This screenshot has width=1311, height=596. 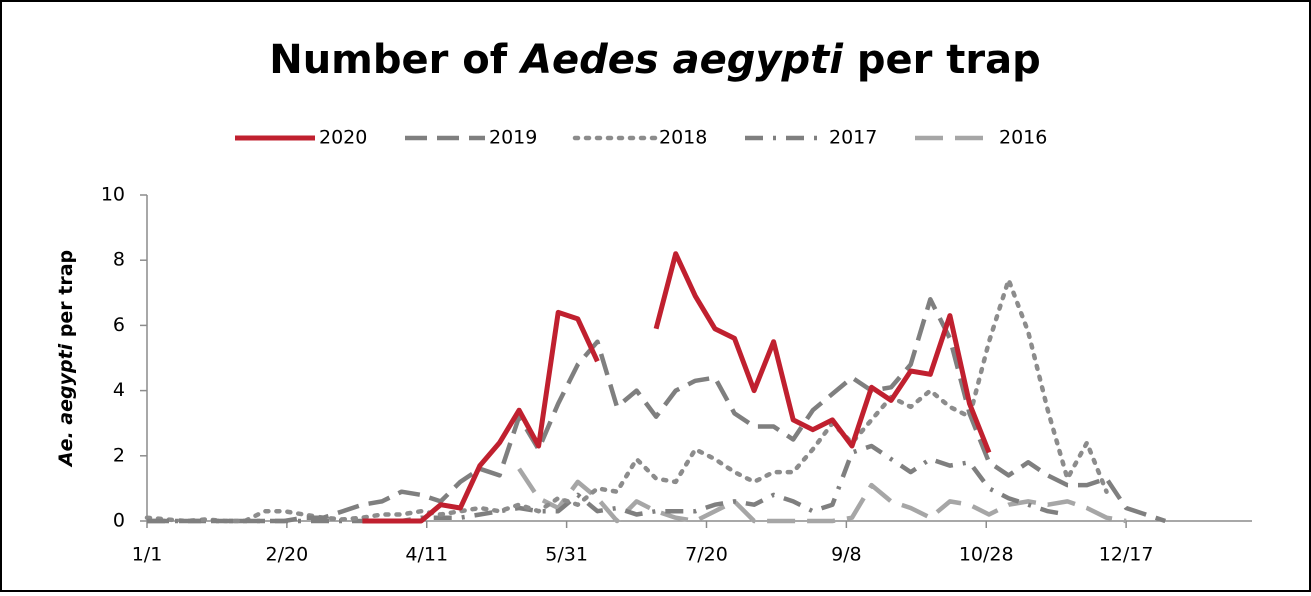 What do you see at coordinates (942, 60) in the screenshot?
I see `chart-title-part: per trap` at bounding box center [942, 60].